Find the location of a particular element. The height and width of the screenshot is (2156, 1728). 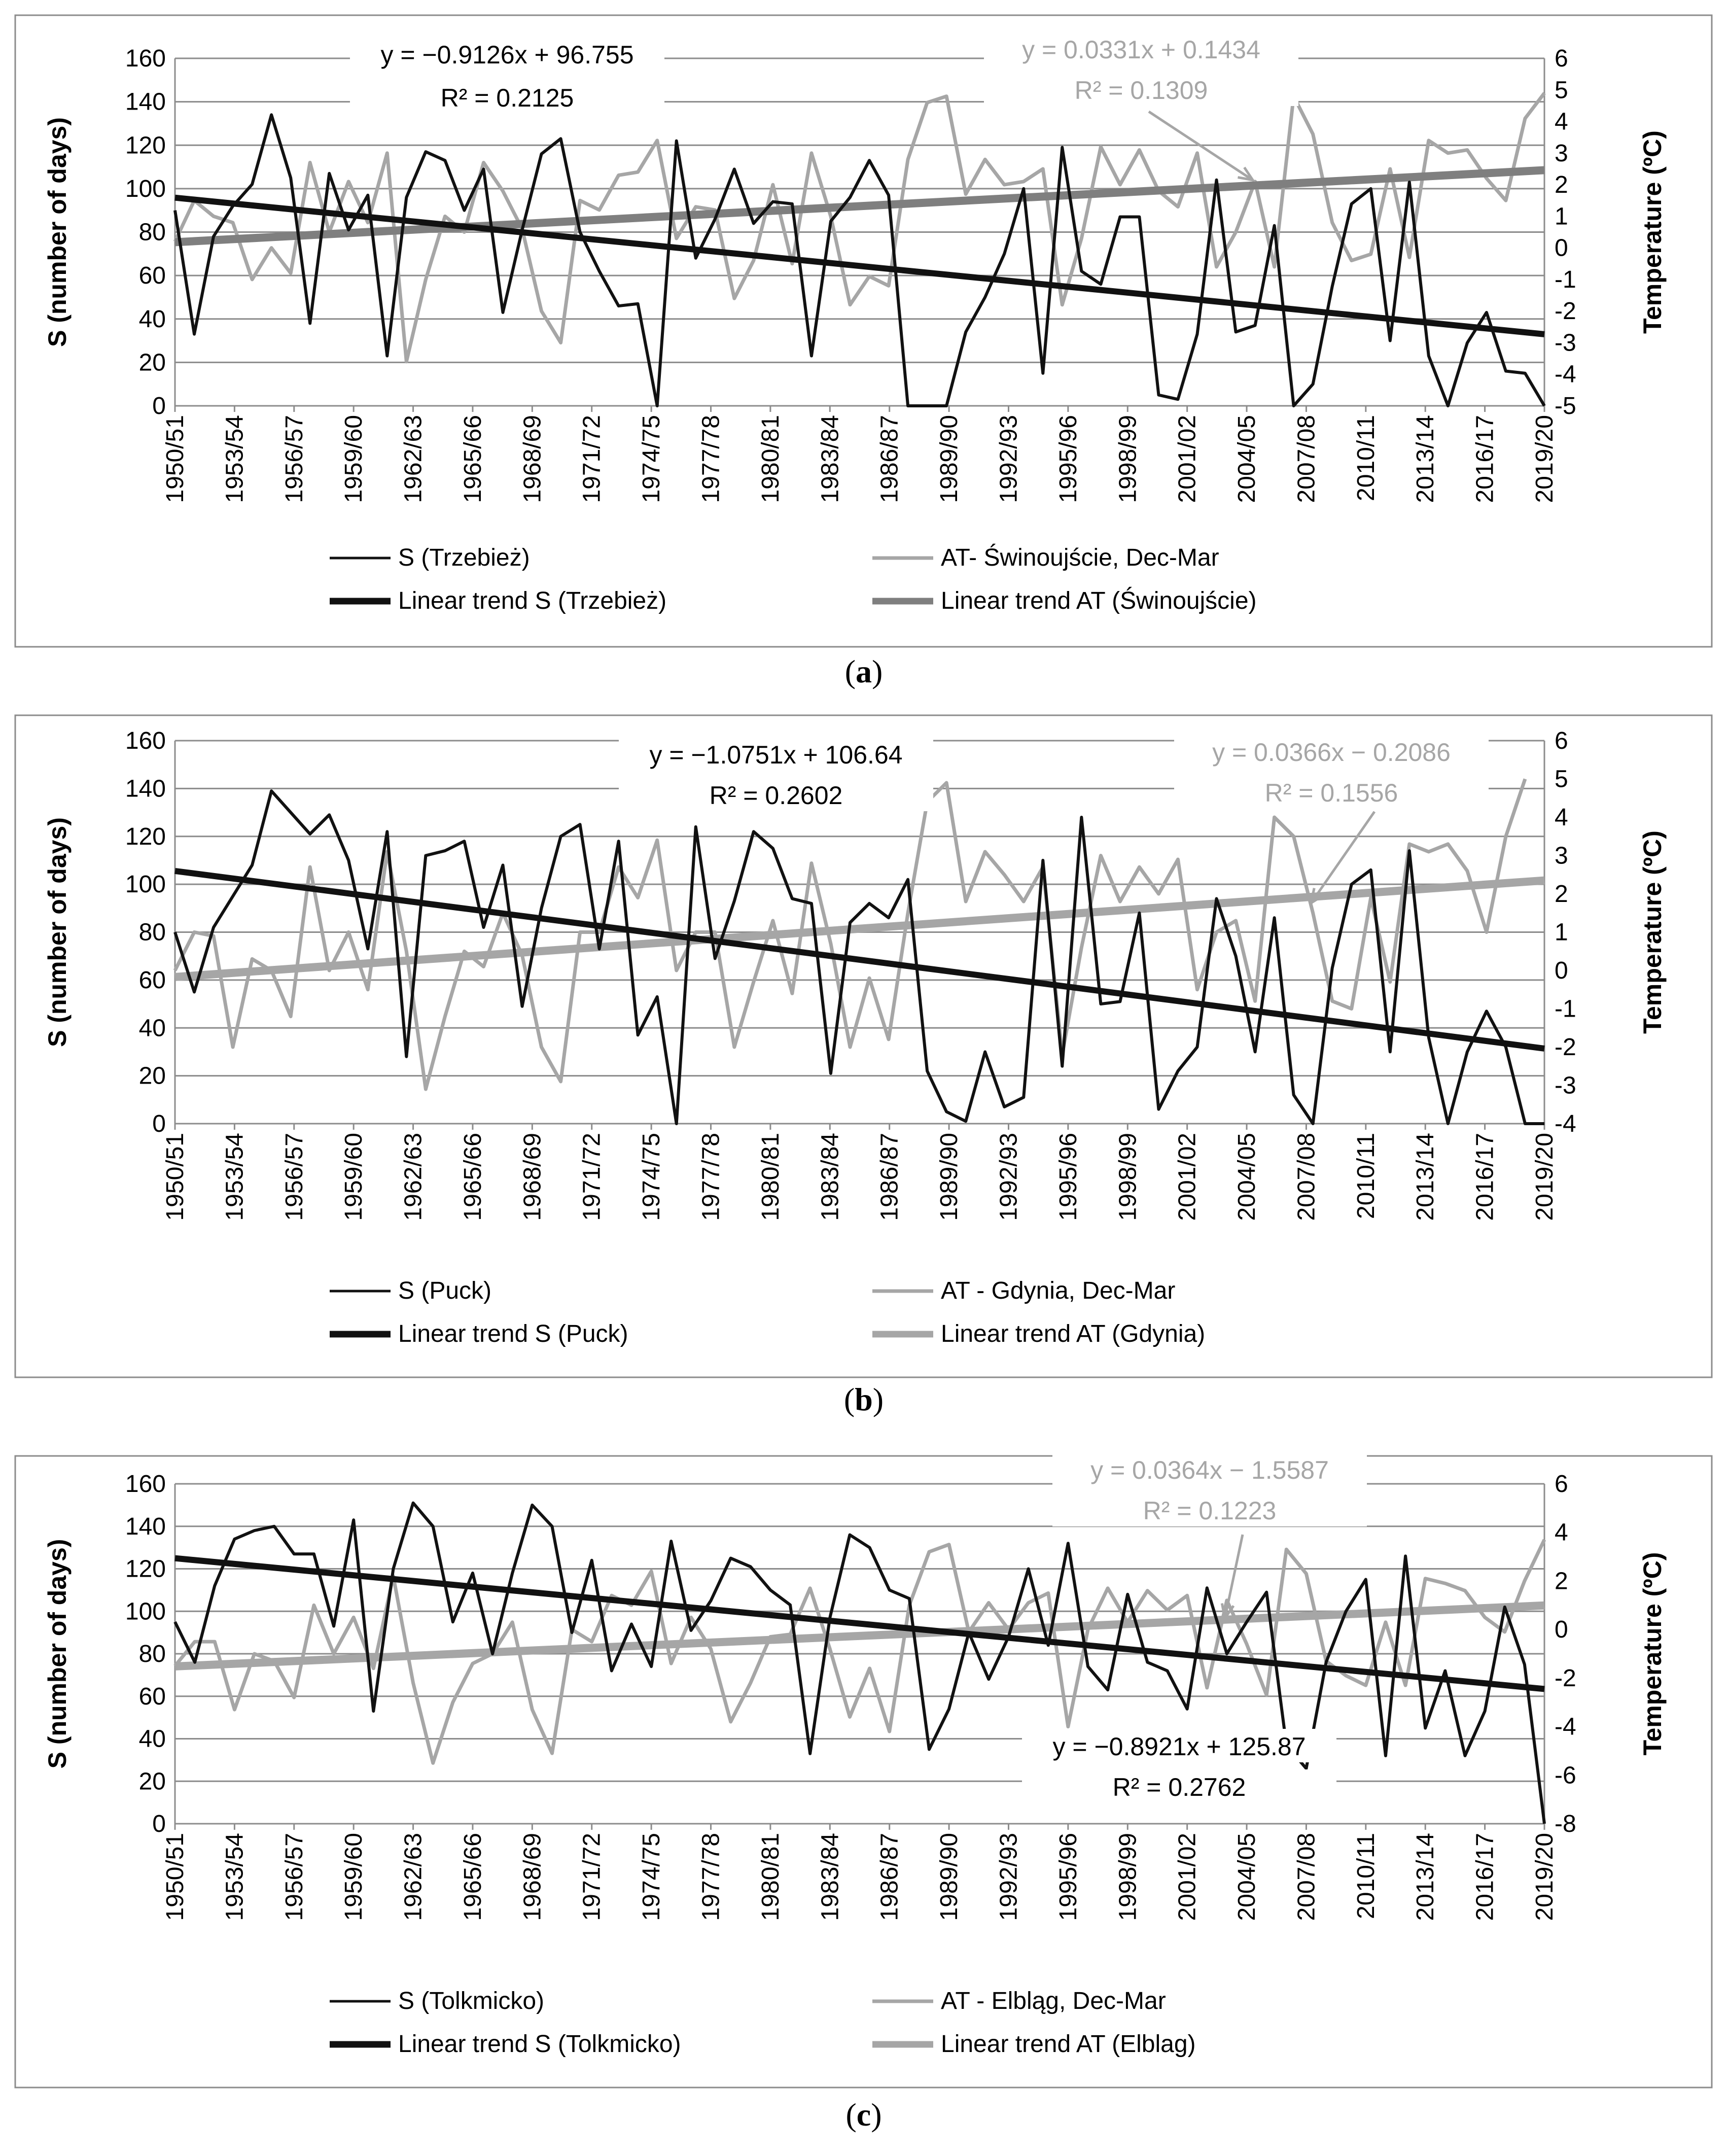

trend-equation-at: y = 0.0366x − 0.2086 is located at coordinates (1331, 752).